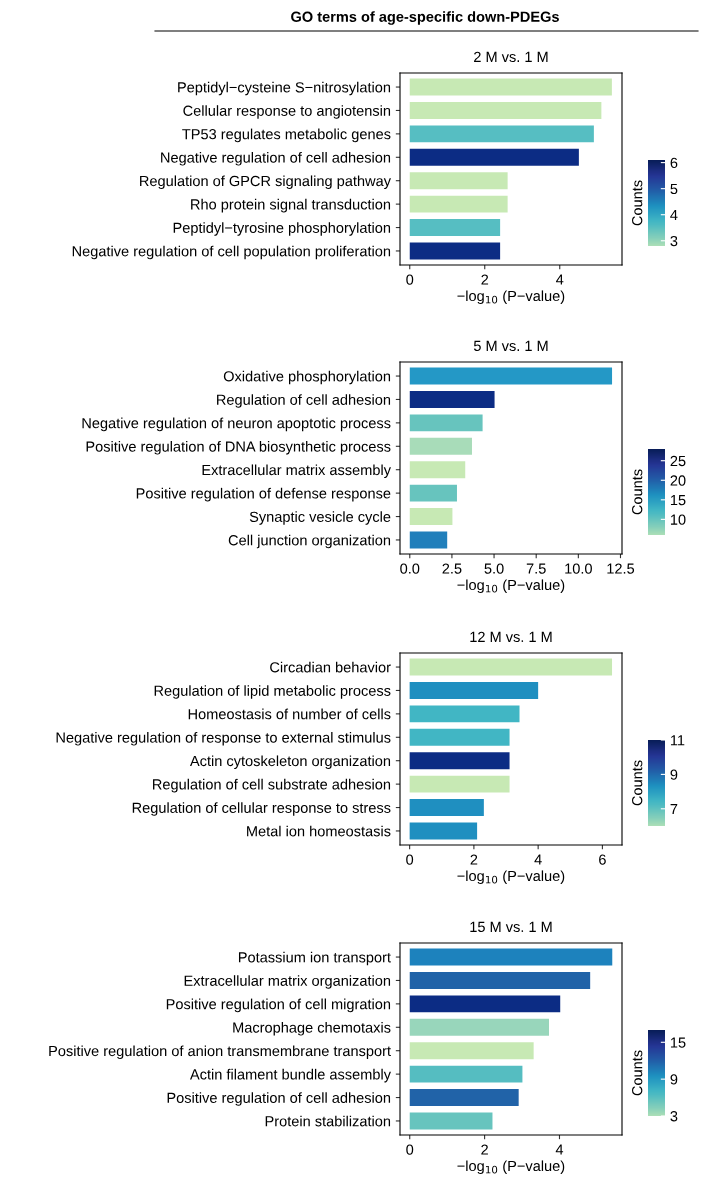  Describe the element at coordinates (290, 1075) in the screenshot. I see `y-tick-label: Actin filament bundle assembly` at that location.